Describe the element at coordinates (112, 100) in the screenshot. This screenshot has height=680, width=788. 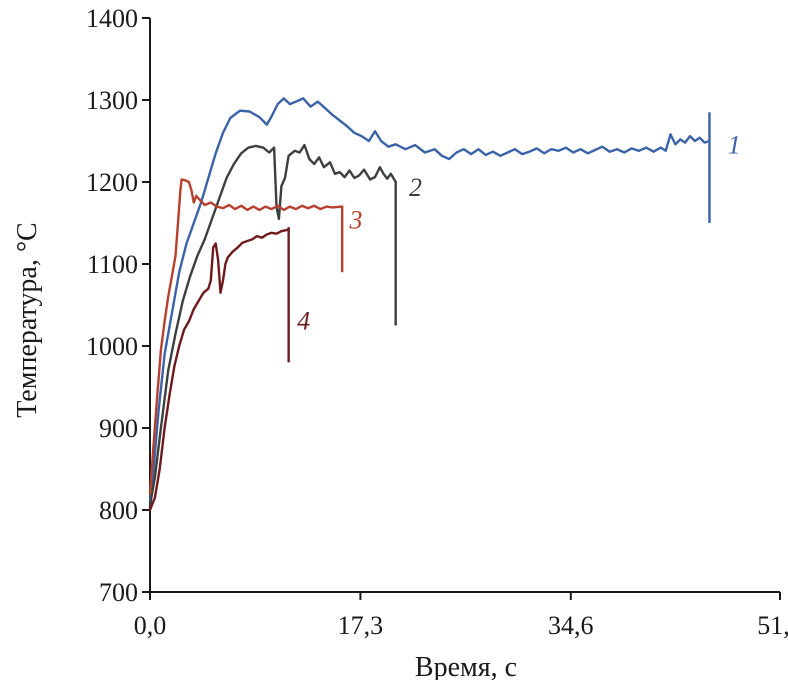
I see `y-tick-label: 1300` at that location.